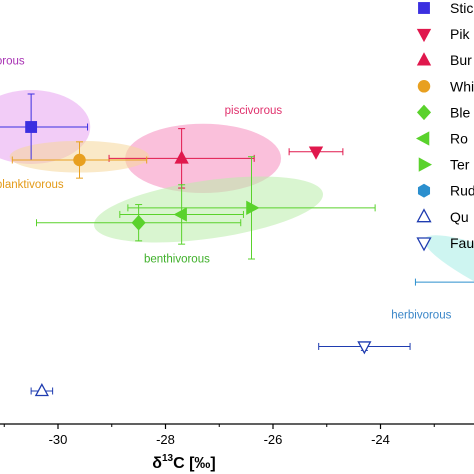 The image size is (474, 474). I want to click on legend-marker-qu, so click(424, 215).